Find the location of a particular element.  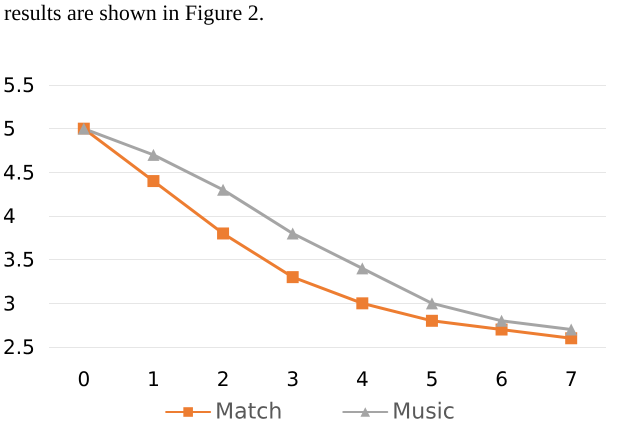

y-tick-label: 4.5 is located at coordinates (19, 172).